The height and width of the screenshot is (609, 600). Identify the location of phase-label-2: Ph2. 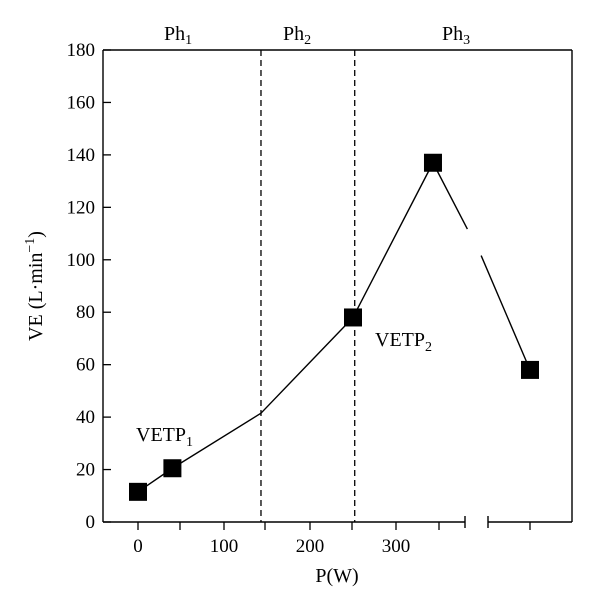
(297, 35).